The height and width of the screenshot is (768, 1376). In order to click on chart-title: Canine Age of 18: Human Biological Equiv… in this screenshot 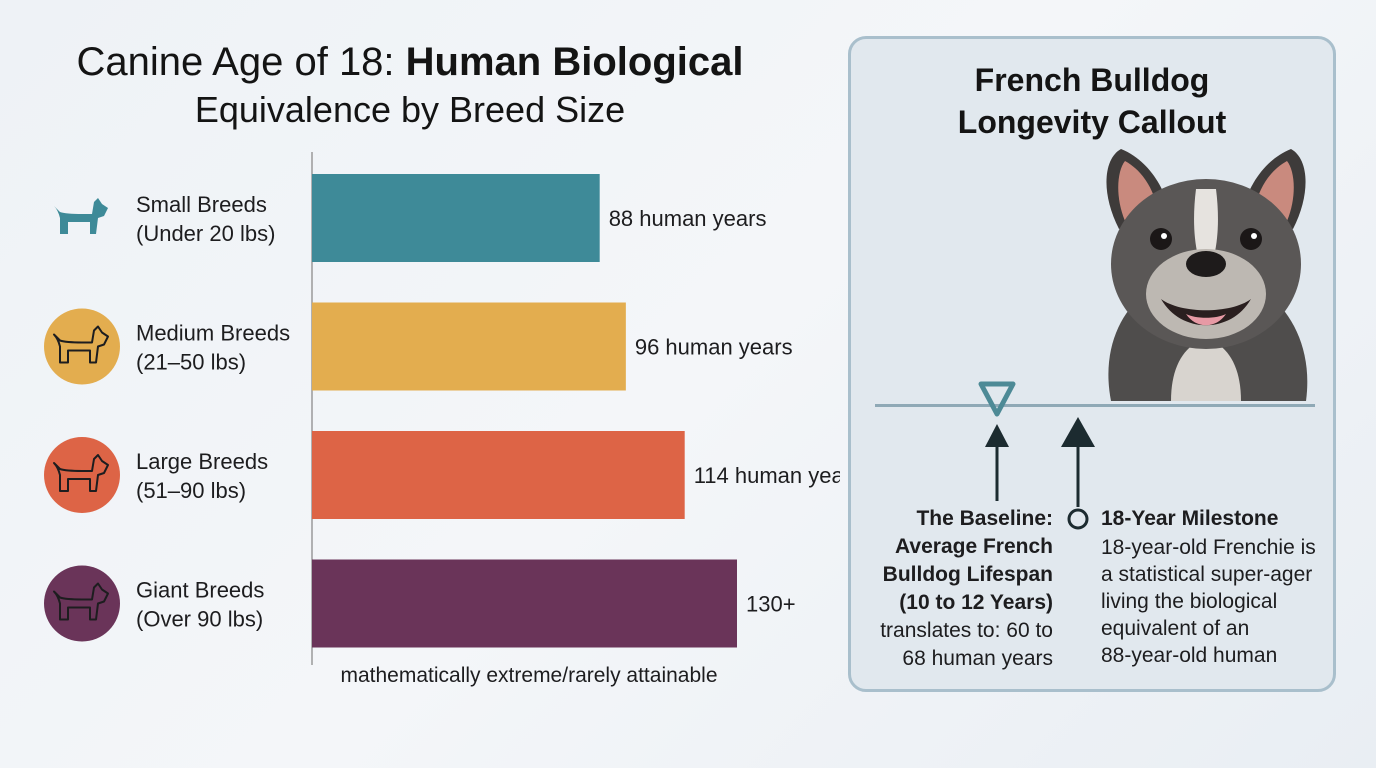, I will do `click(410, 86)`.